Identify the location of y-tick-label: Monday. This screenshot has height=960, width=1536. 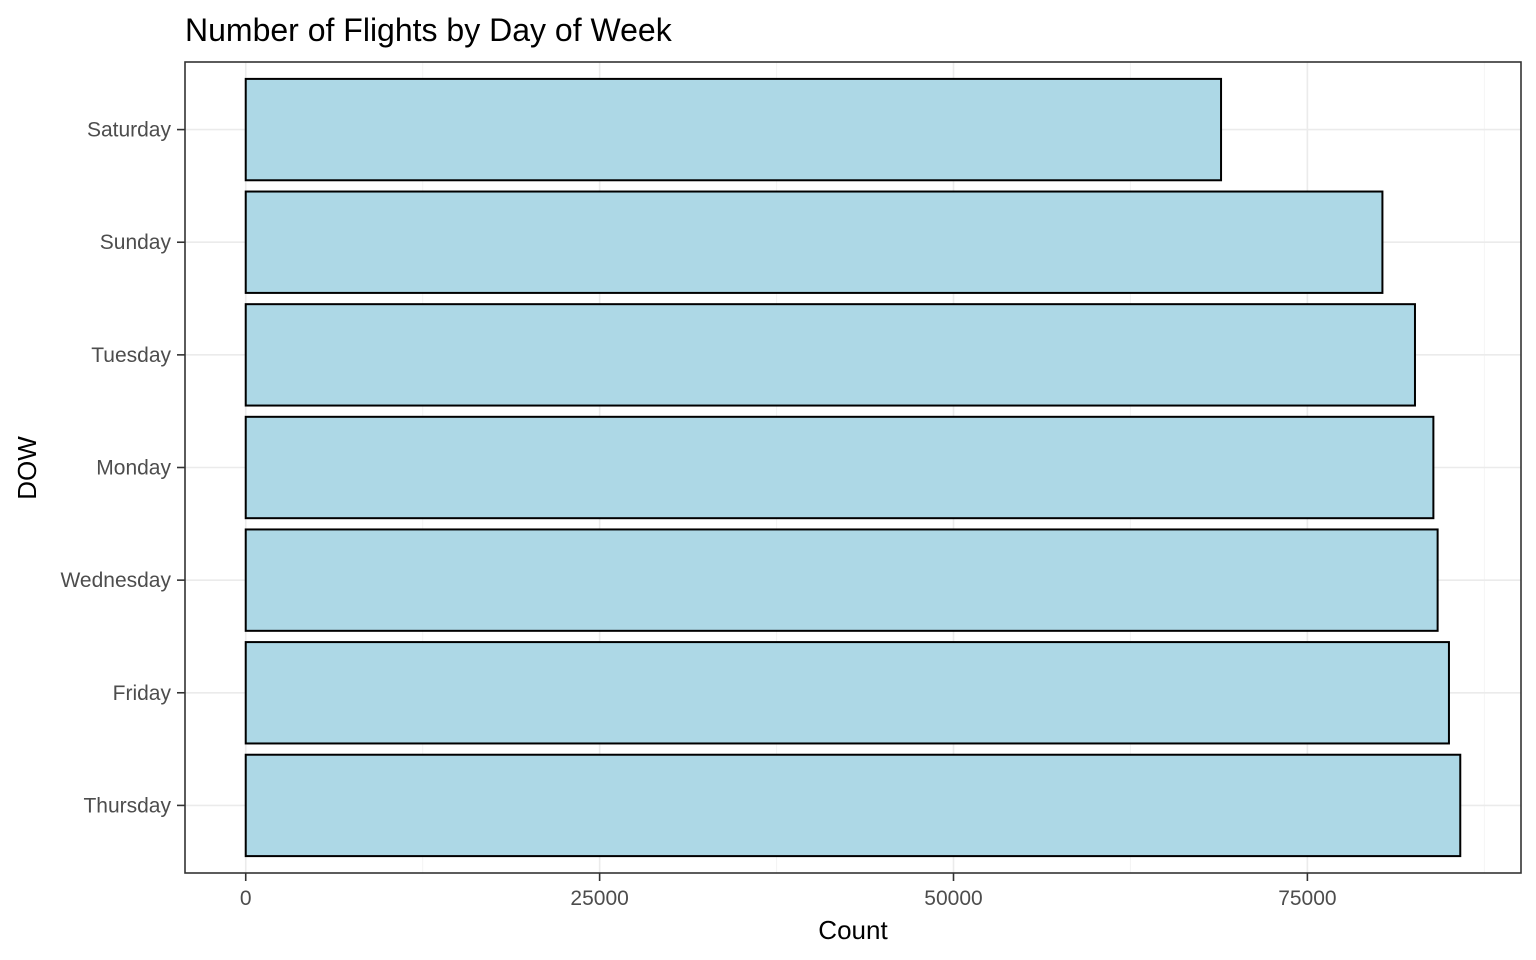
(133, 468).